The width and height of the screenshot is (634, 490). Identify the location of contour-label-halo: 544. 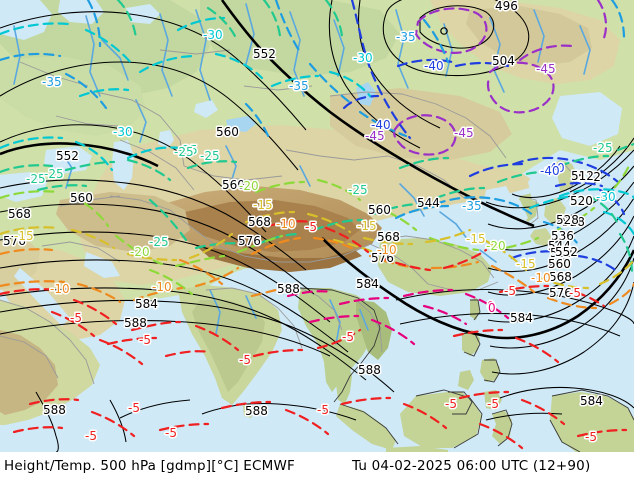
(559, 246).